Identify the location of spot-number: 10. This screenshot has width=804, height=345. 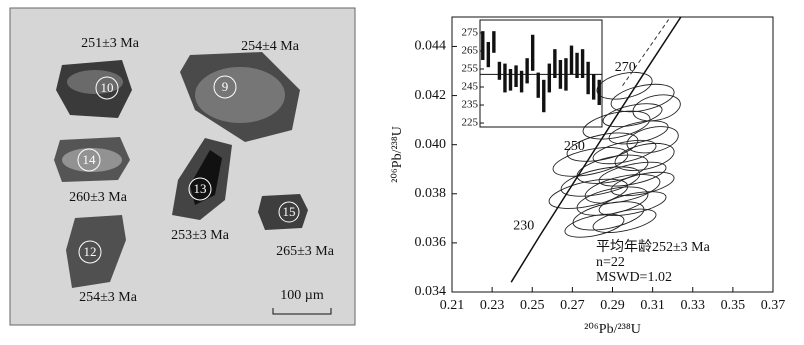
(107, 87).